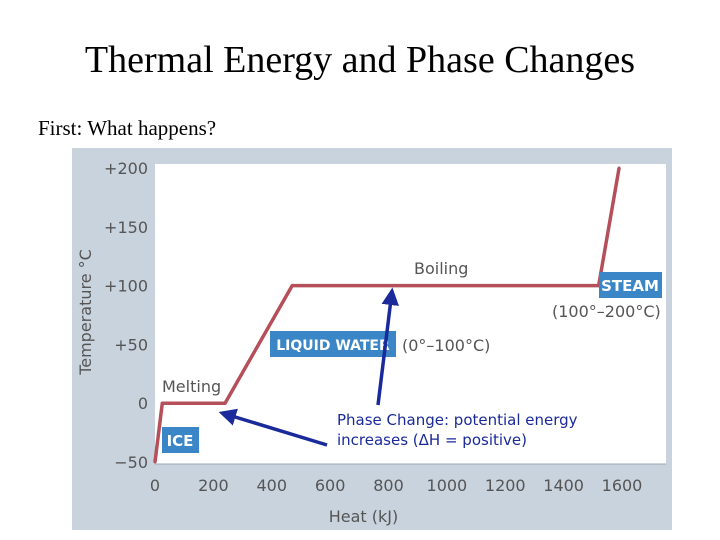 Image resolution: width=720 pixels, height=540 pixels. Describe the element at coordinates (191, 386) in the screenshot. I see `melting-label: Melting` at that location.